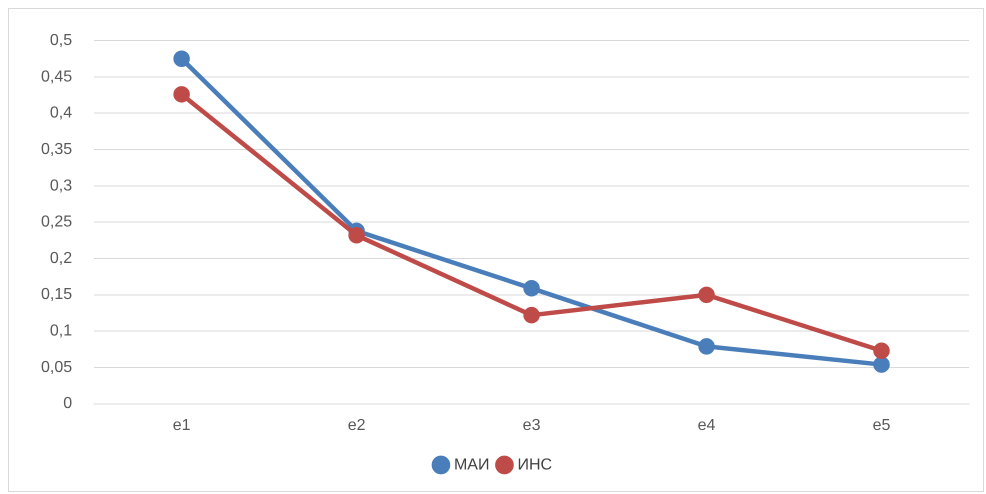 The image size is (986, 494). I want to click on y-tick-label: 0,4, so click(61, 113).